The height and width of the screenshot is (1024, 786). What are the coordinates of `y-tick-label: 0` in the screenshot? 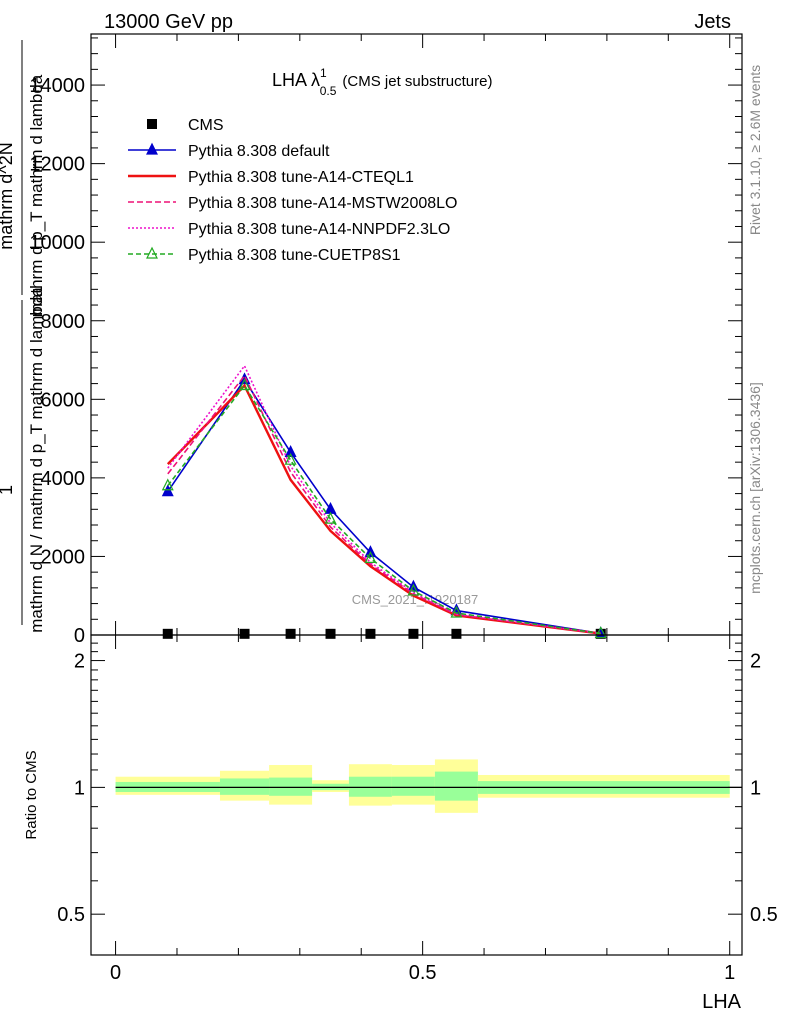 It's located at (79, 636).